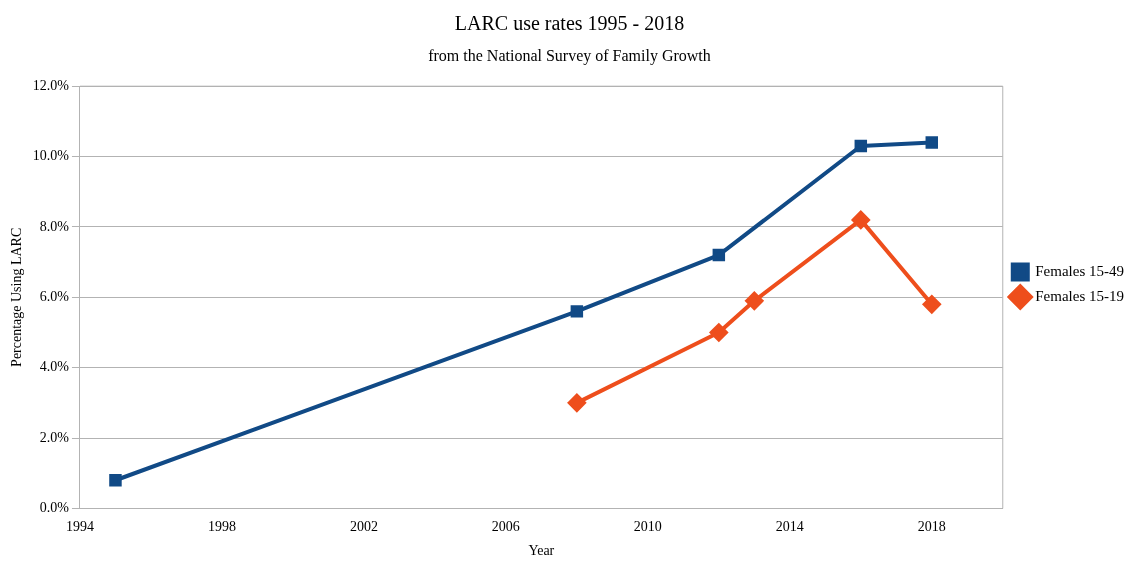 This screenshot has height=569, width=1139. I want to click on chart-subtitle: from the National Survey of Family Growth, so click(569, 55).